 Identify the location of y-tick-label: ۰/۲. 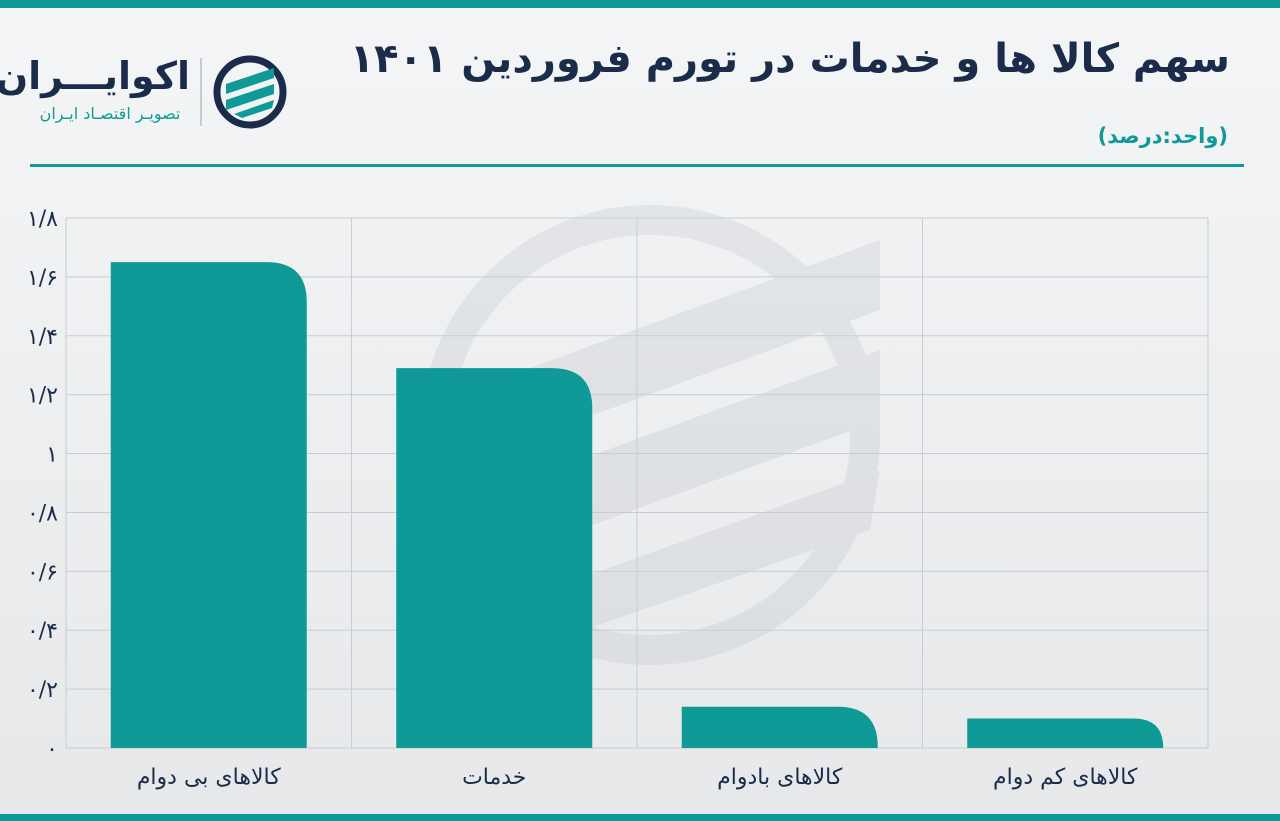
(42, 690).